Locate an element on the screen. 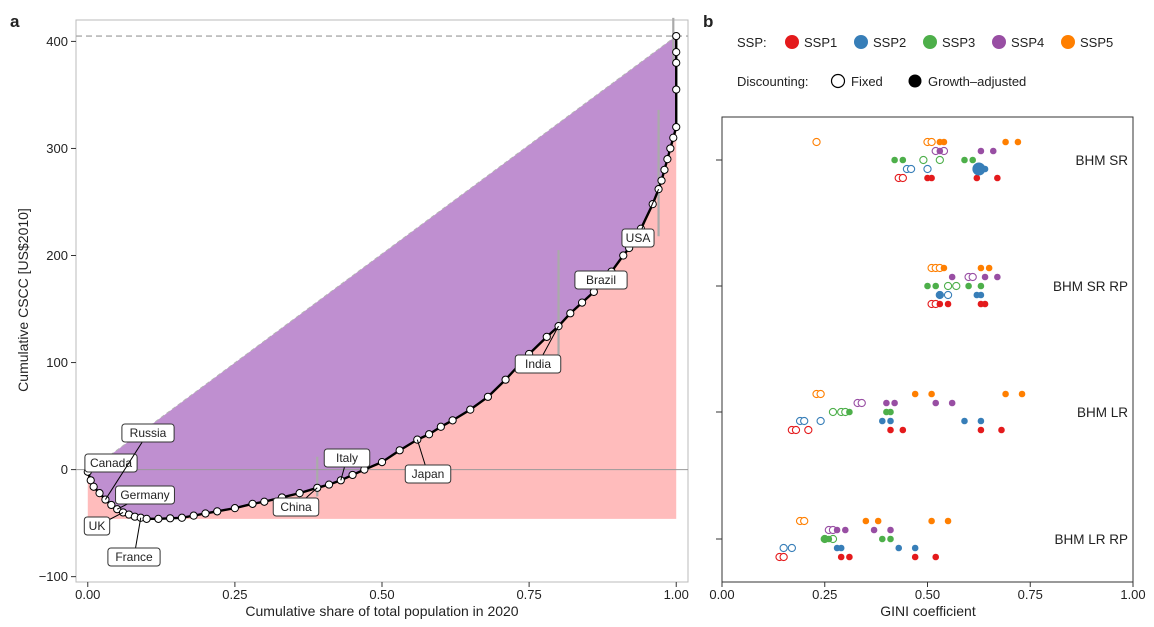 The width and height of the screenshot is (1154, 627). y-tick-label: 400 is located at coordinates (57, 41).